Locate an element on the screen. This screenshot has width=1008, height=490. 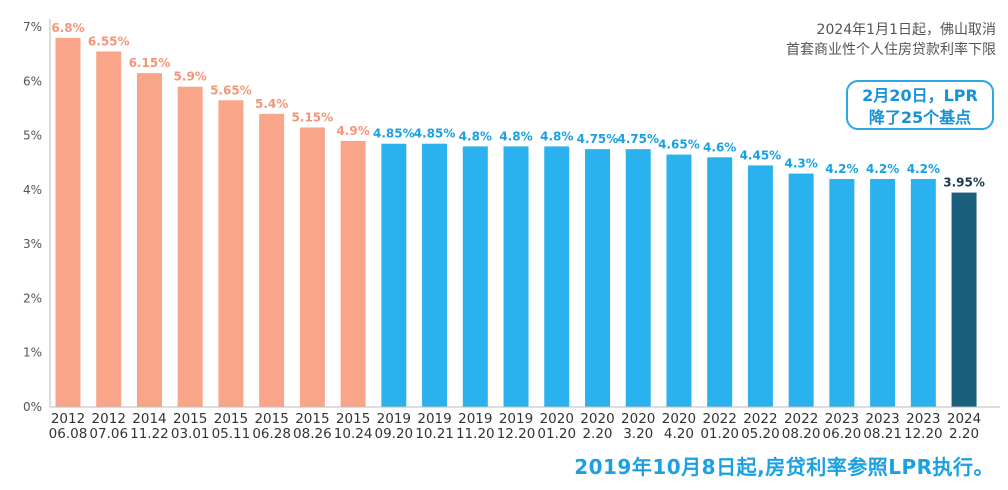
data-label: 5.9% is located at coordinates (190, 77).